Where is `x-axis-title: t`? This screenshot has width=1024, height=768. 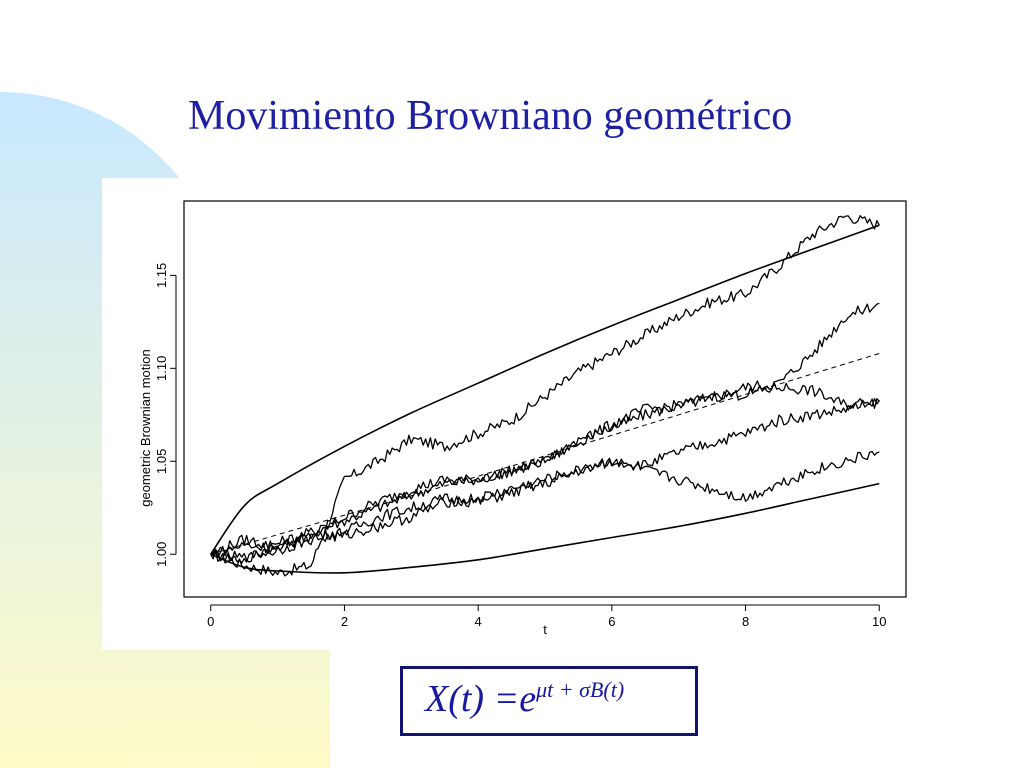
x-axis-title: t is located at coordinates (545, 629).